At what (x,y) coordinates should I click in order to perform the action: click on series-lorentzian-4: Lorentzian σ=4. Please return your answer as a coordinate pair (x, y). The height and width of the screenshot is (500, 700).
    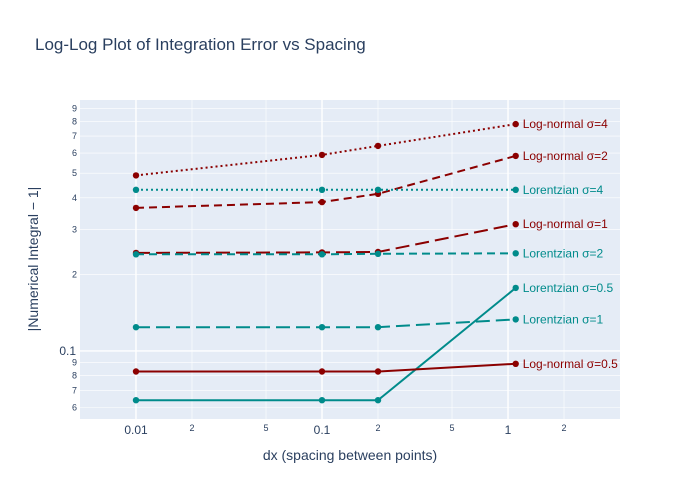
    Looking at the image, I should click on (368, 190).